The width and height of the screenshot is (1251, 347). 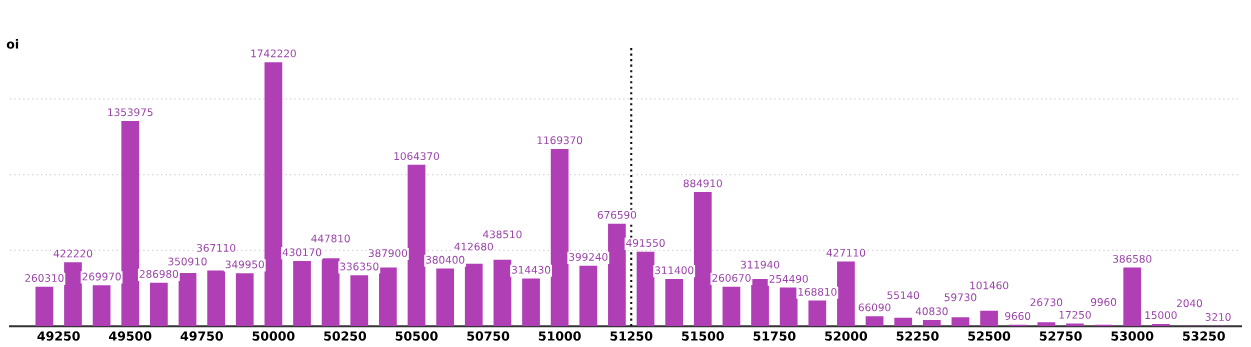 I want to click on x-tick-label: 53000, so click(x=1132, y=336).